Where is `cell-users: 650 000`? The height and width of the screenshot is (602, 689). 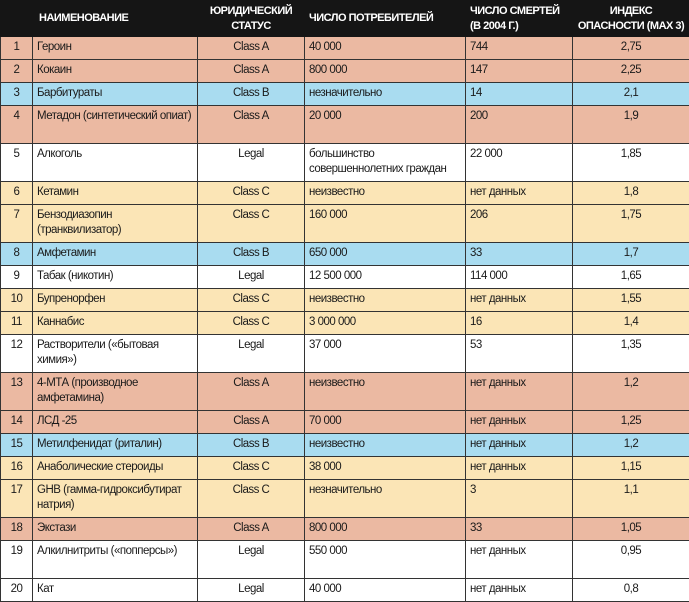
cell-users: 650 000 is located at coordinates (385, 254).